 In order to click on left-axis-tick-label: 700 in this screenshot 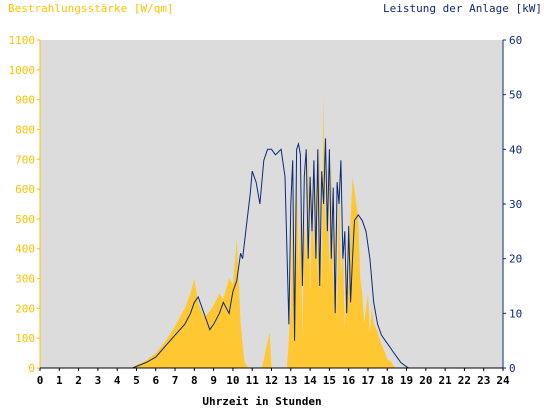, I will do `click(25, 159)`.